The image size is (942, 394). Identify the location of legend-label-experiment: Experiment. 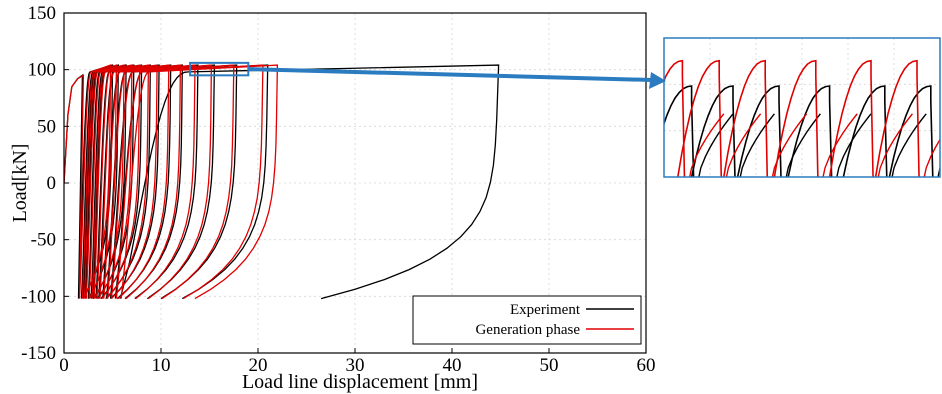
(545, 310).